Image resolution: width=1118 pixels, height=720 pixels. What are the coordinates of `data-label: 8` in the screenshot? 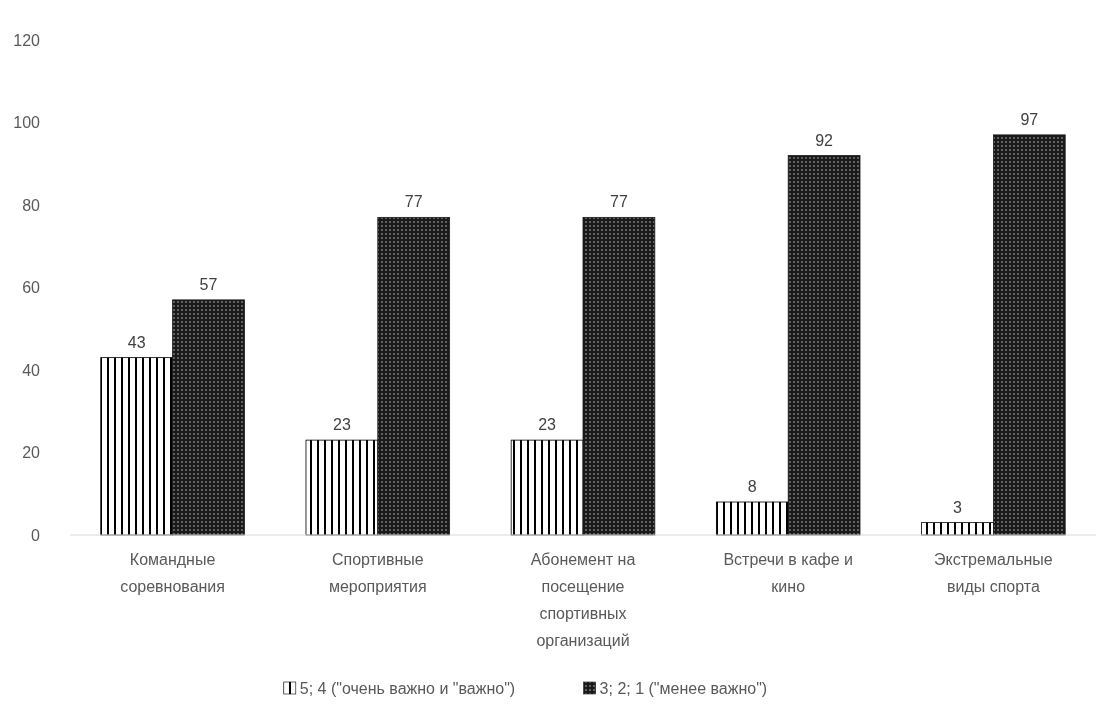 It's located at (752, 486).